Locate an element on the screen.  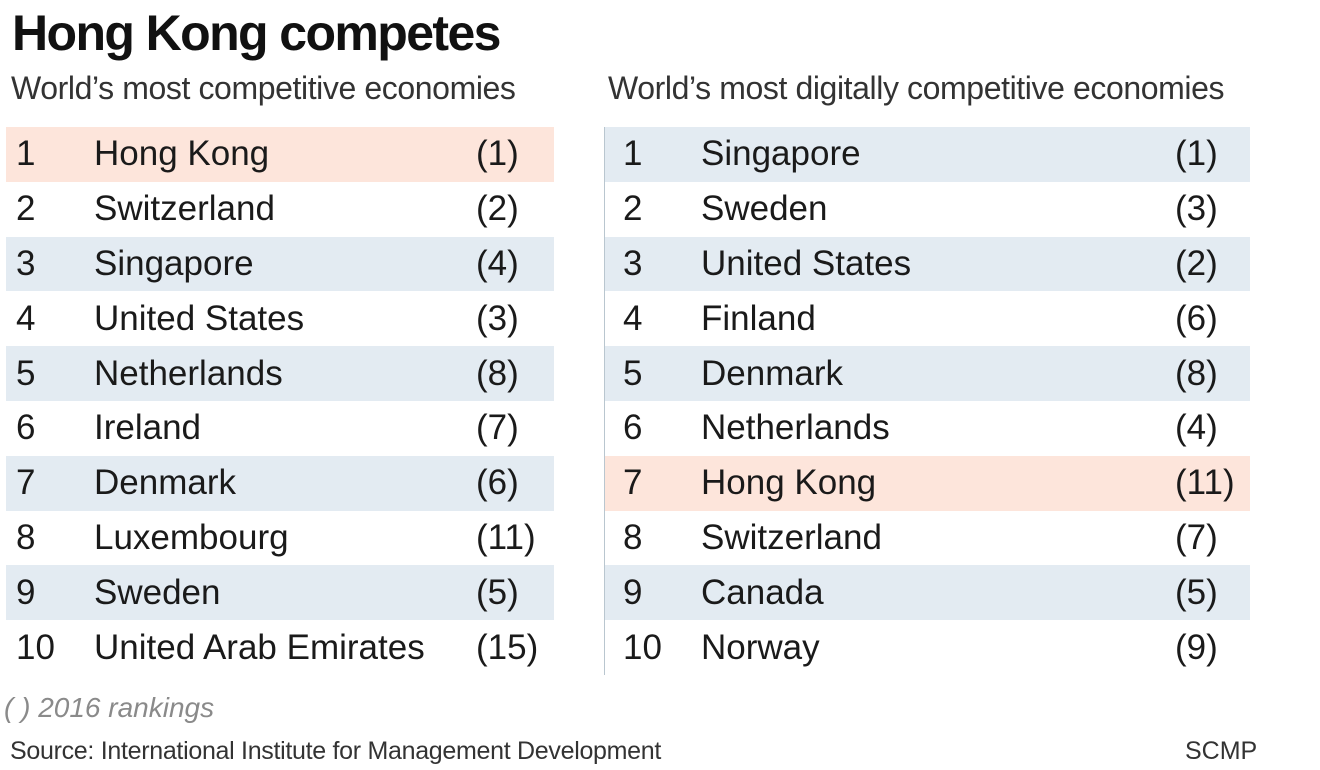
competitive-country: Ireland is located at coordinates (148, 428).